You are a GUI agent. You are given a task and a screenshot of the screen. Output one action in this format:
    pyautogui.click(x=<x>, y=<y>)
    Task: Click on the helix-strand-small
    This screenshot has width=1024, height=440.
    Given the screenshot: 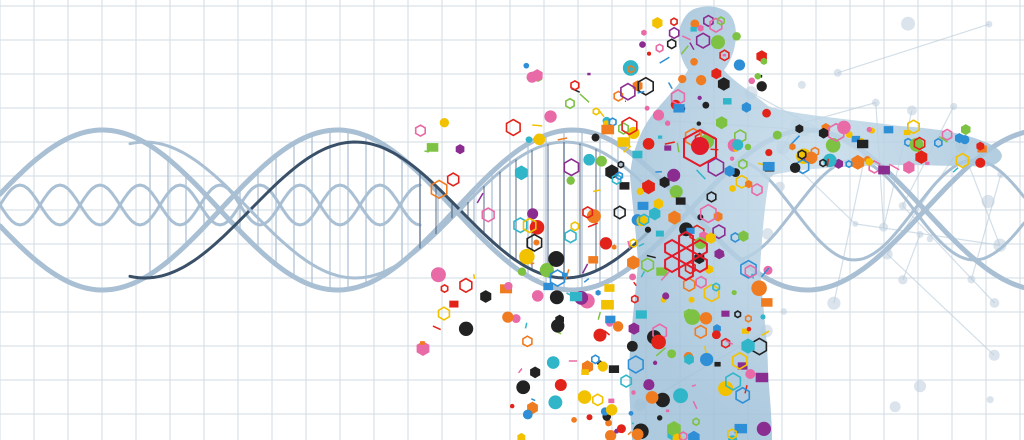 What is the action you would take?
    pyautogui.click(x=211, y=205)
    